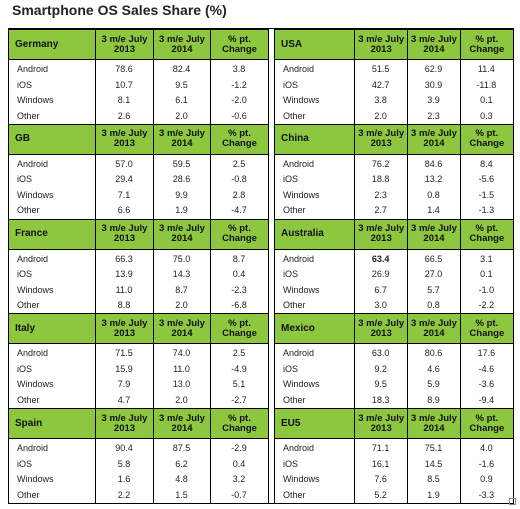 The width and height of the screenshot is (520, 509). What do you see at coordinates (124, 494) in the screenshot?
I see `value-cell: 2.2` at bounding box center [124, 494].